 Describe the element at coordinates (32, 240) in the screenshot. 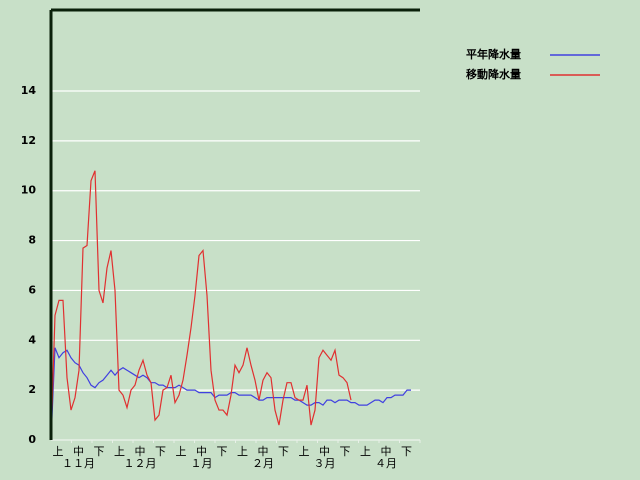

I see `y-tick-label: 8` at that location.